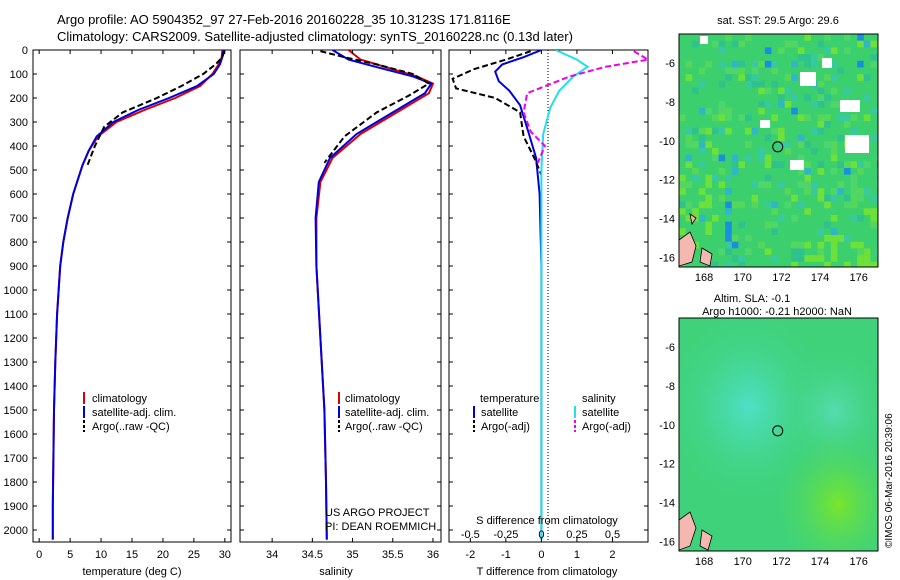 The width and height of the screenshot is (900, 580). Describe the element at coordinates (505, 427) in the screenshot. I see `legend-label-t-argo: Argo(-adj)` at that location.